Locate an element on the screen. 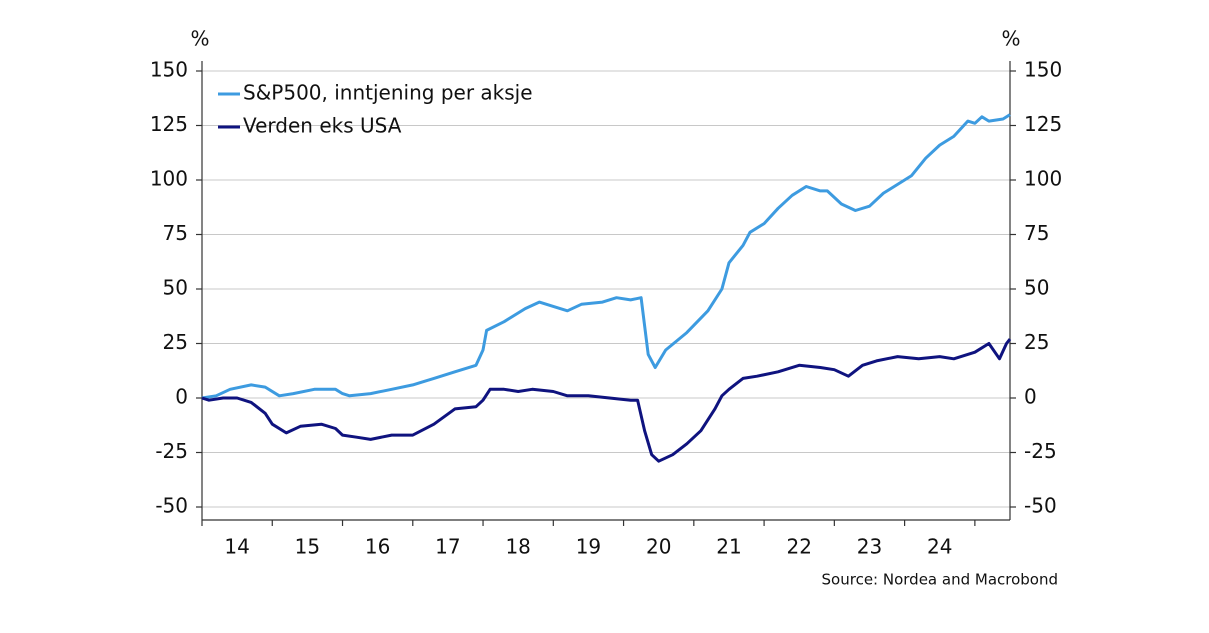  source: Source: Nordea and Macrobond is located at coordinates (940, 580).